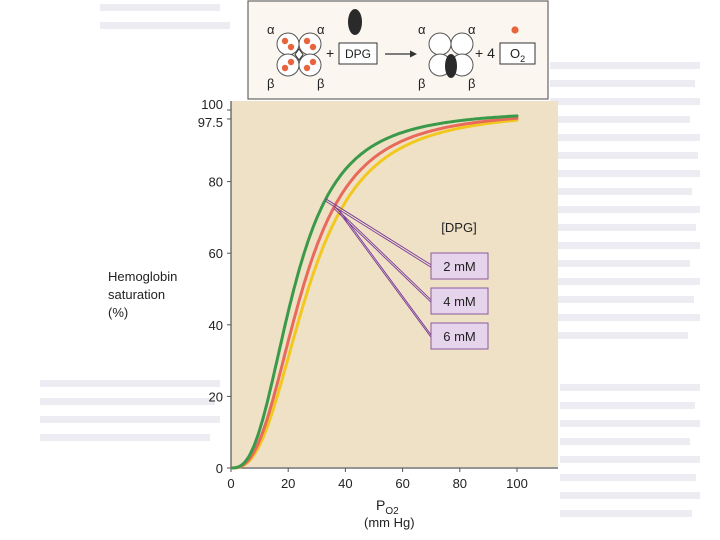  What do you see at coordinates (389, 522) in the screenshot?
I see `x-axis-unit: (mm Hg)` at bounding box center [389, 522].